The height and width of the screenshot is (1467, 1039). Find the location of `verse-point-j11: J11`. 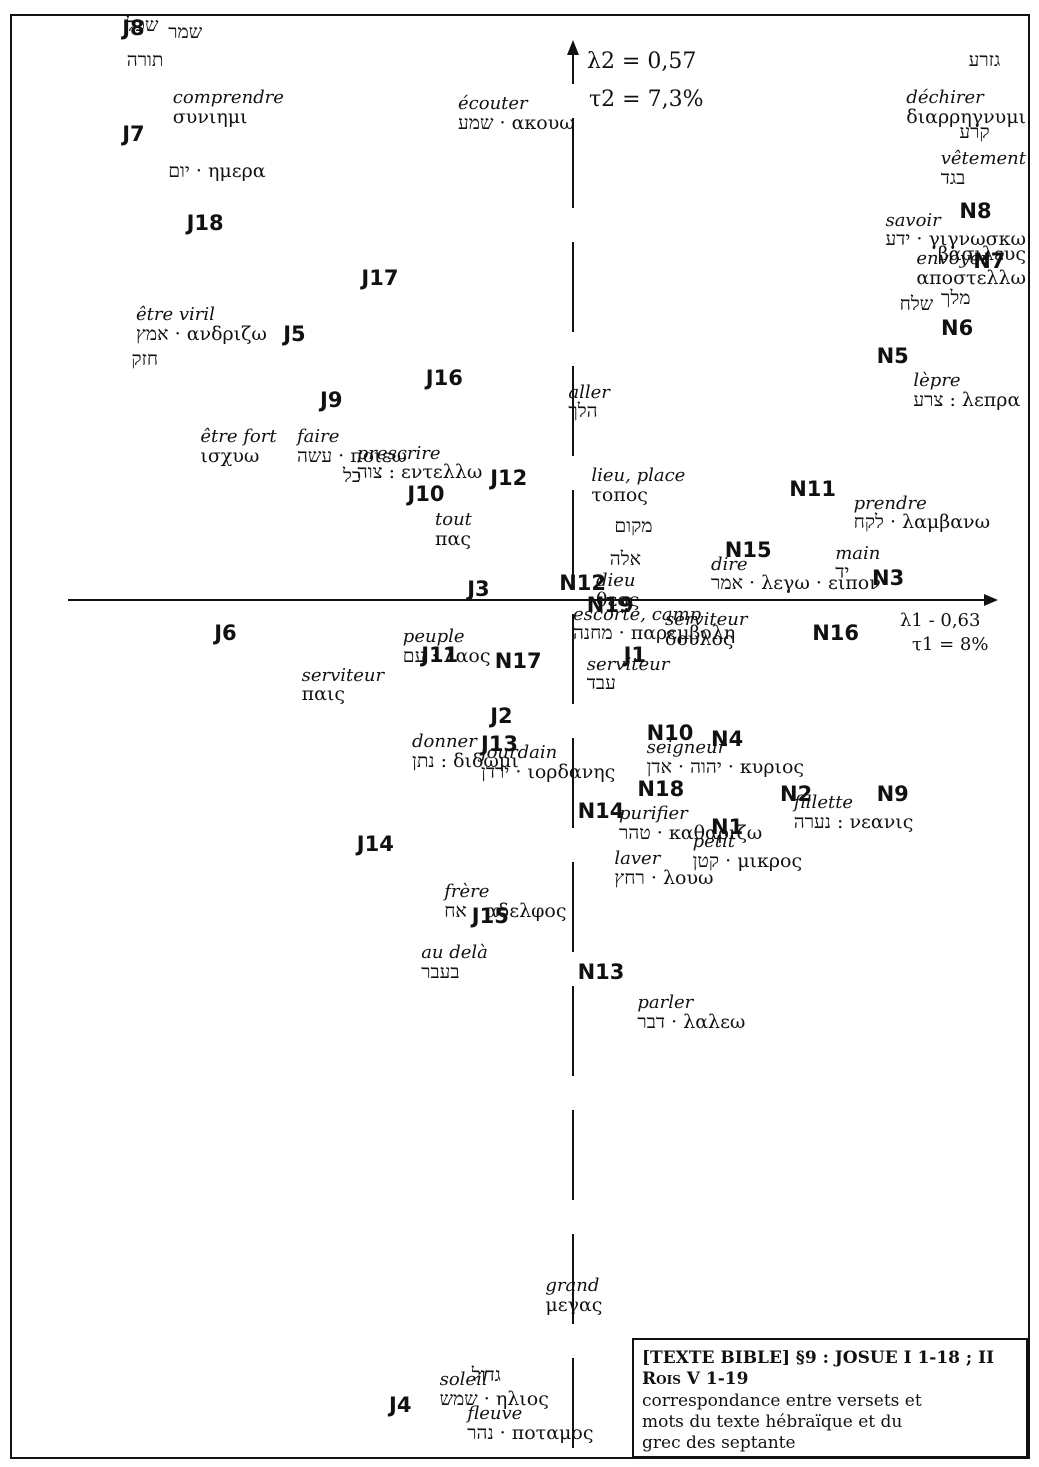

verse-point-j11: J11 is located at coordinates (440, 655).